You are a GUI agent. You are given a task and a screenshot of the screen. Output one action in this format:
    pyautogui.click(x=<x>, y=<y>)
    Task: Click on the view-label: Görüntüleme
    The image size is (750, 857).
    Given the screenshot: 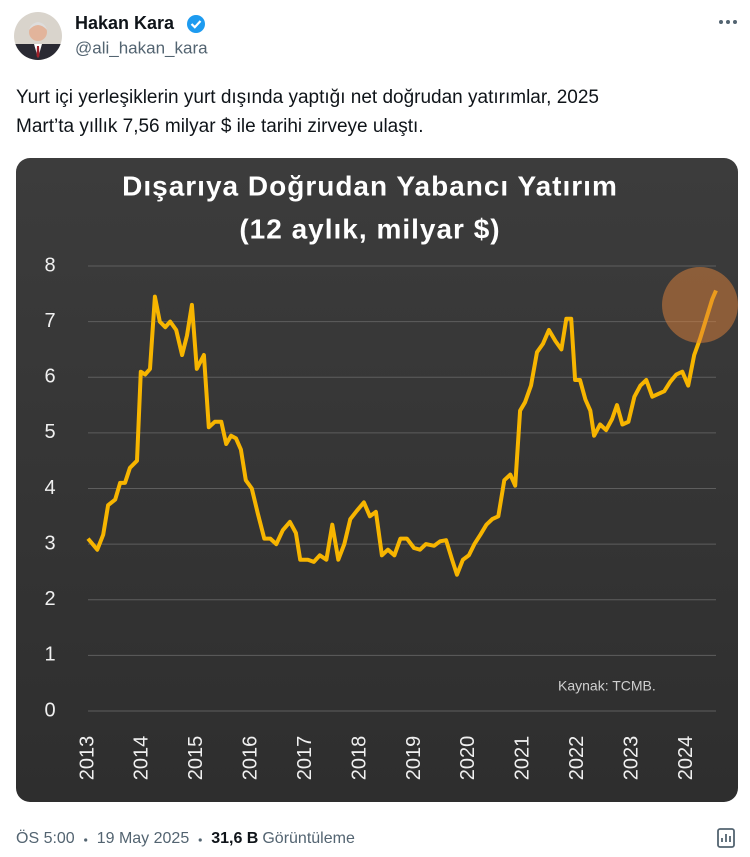 What is the action you would take?
    pyautogui.click(x=308, y=838)
    